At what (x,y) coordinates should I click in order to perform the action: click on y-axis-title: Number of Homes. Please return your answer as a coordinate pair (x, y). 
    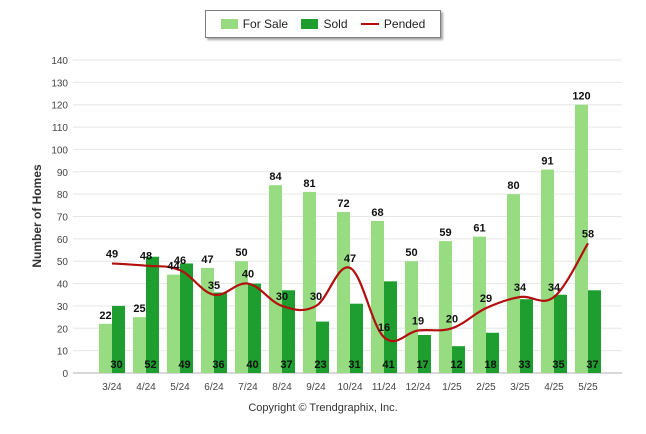
    Looking at the image, I should click on (37, 216).